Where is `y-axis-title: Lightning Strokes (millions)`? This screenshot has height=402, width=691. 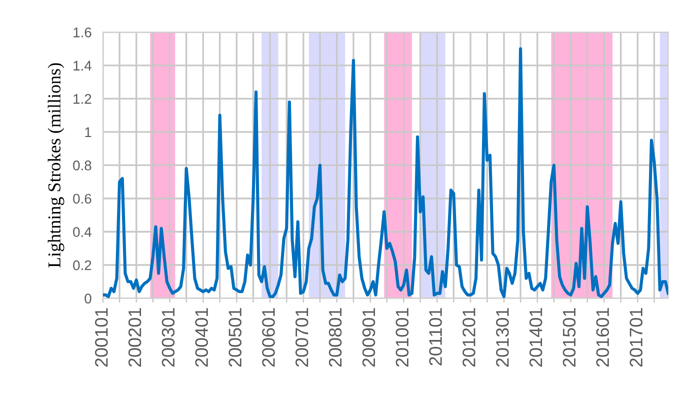 y-axis-title: Lightning Strokes (millions) is located at coordinates (56, 165).